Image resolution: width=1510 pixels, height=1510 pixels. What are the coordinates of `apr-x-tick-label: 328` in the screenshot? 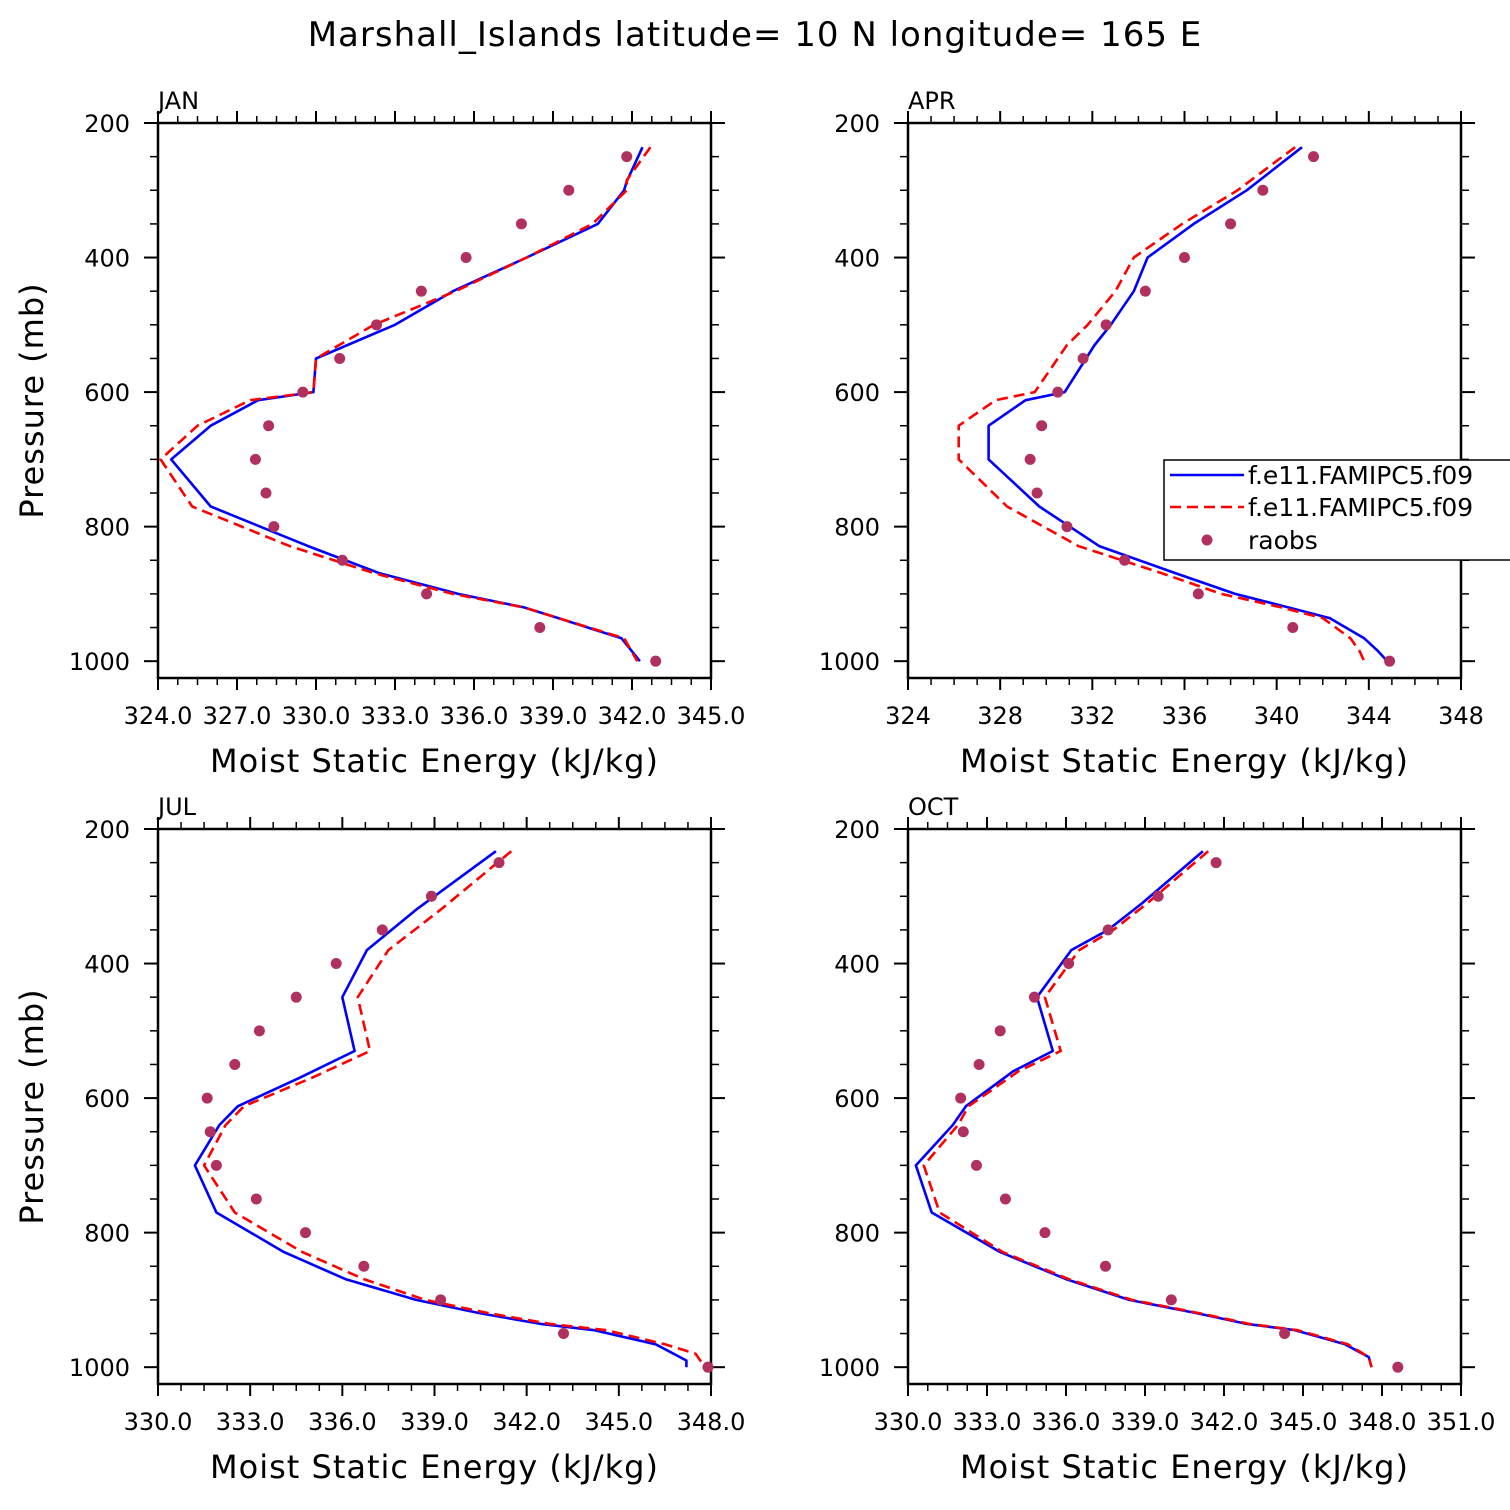 It's located at (1000, 716).